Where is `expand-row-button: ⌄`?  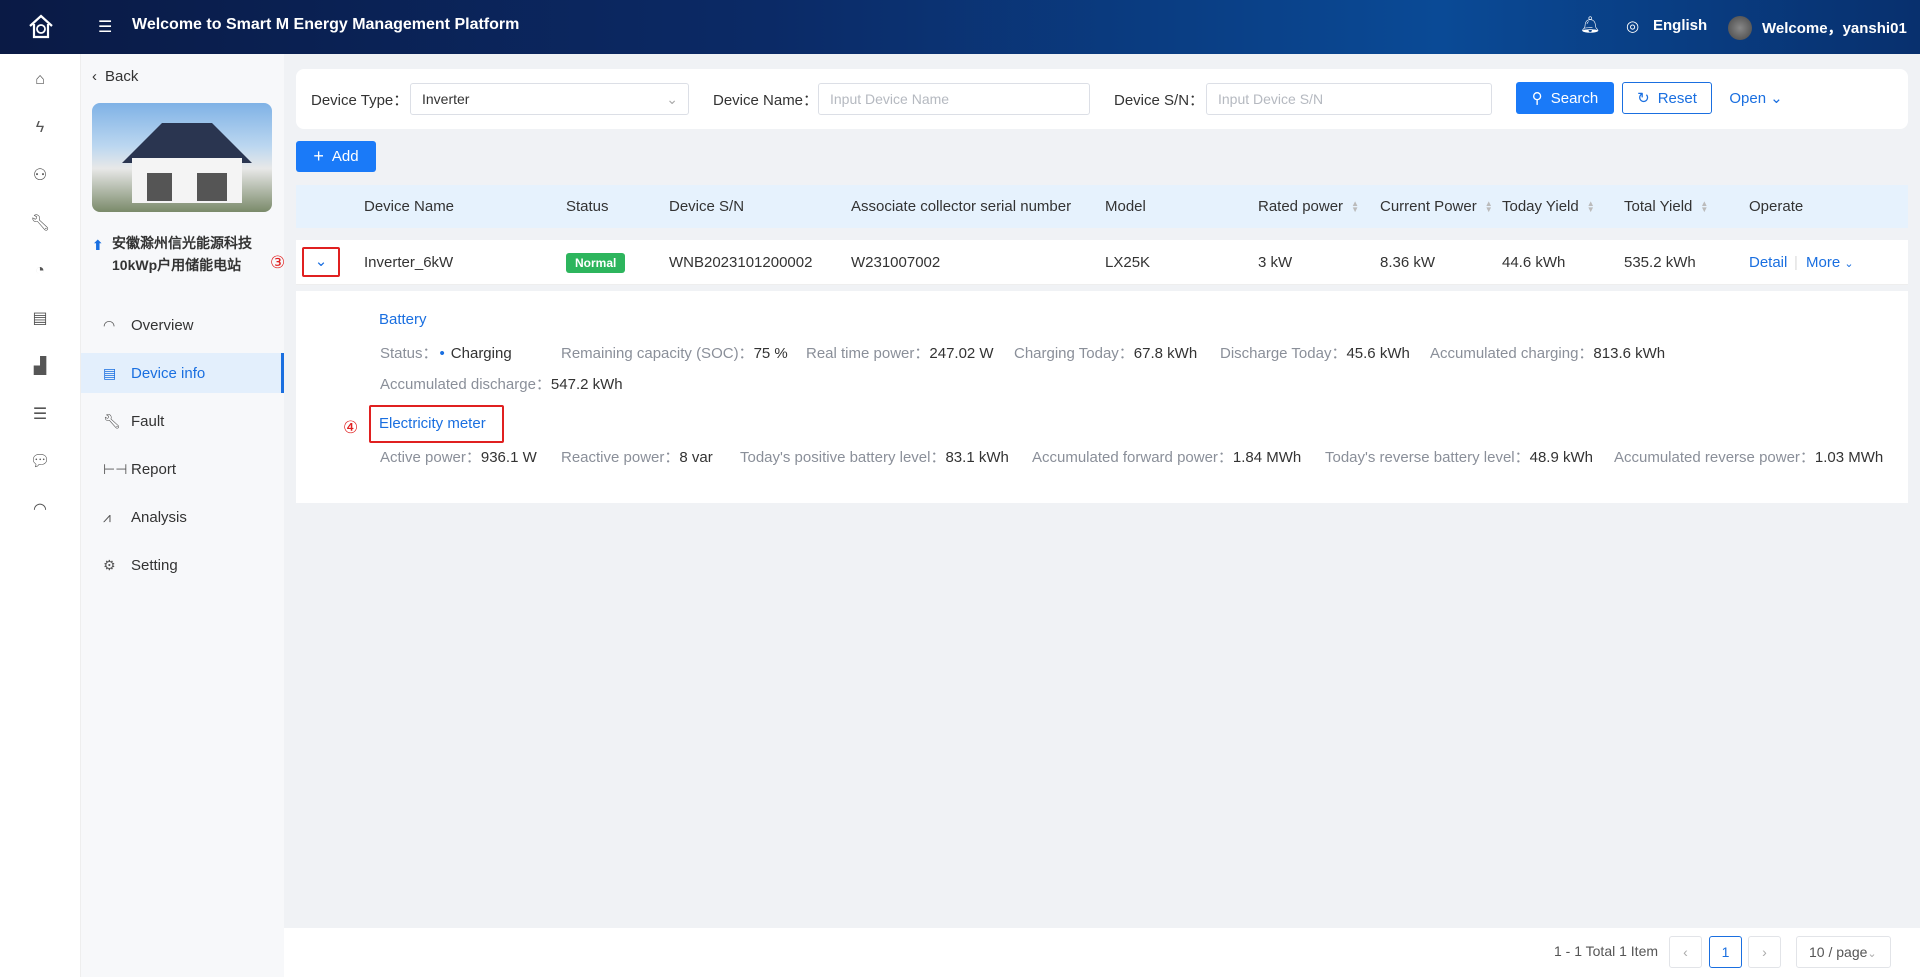
expand-row-button: ⌄ is located at coordinates (321, 262).